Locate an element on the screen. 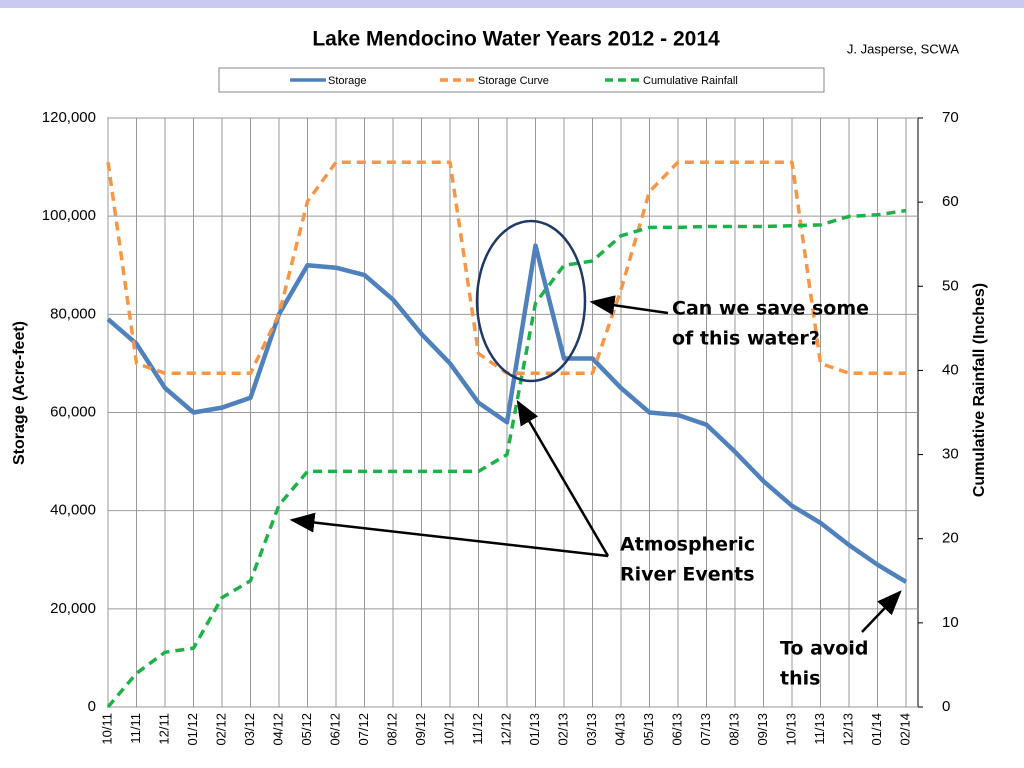 The width and height of the screenshot is (1024, 768). x-tick-label: 03/12 is located at coordinates (249, 729).